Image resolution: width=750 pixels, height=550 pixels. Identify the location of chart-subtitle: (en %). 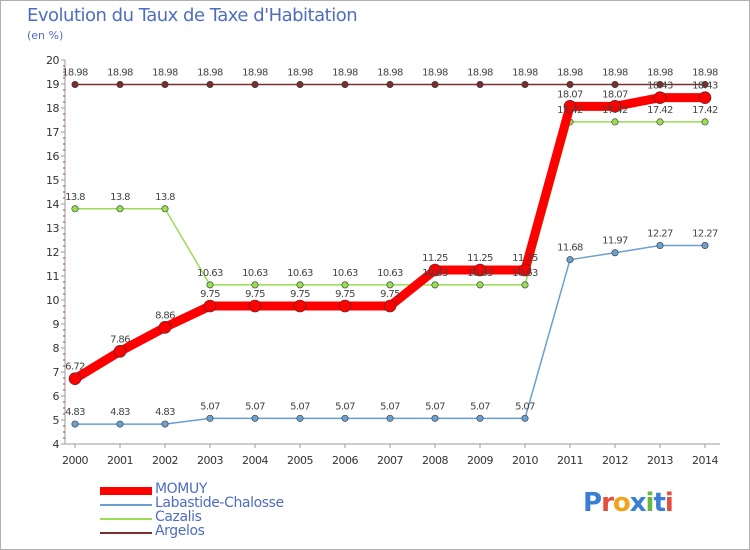
(45, 35).